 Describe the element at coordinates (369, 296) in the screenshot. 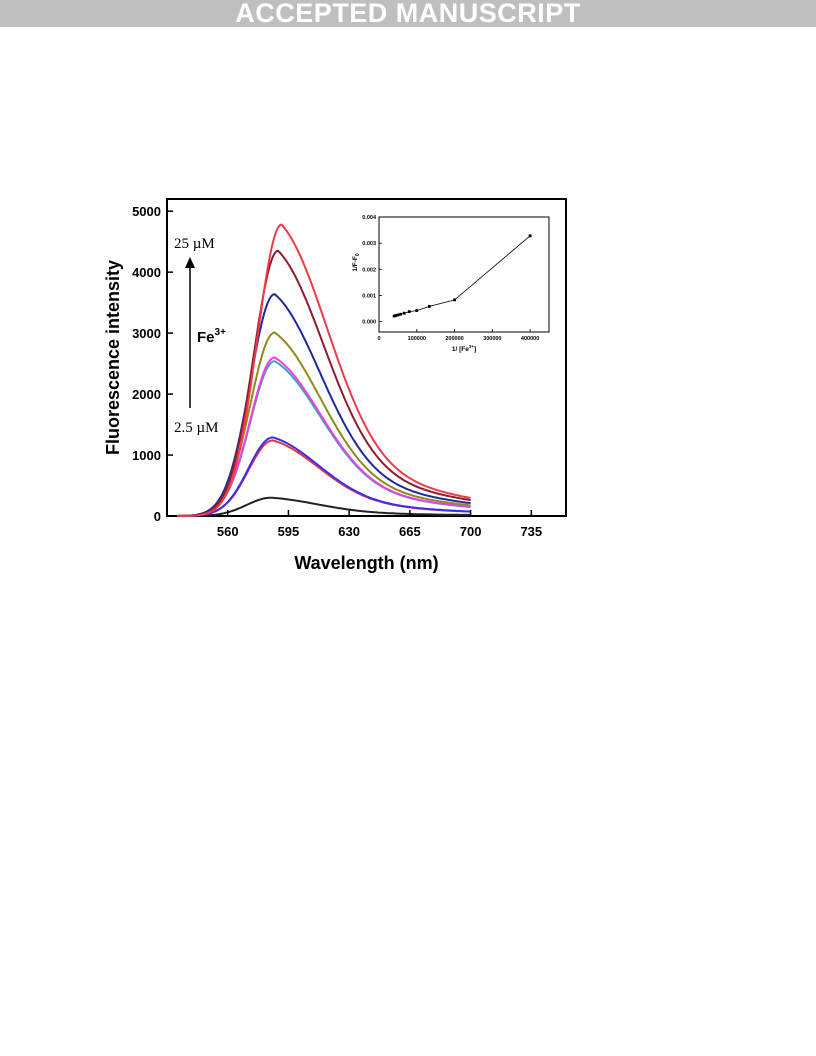

I see `inset-y-tick-label-1: 0.001` at that location.